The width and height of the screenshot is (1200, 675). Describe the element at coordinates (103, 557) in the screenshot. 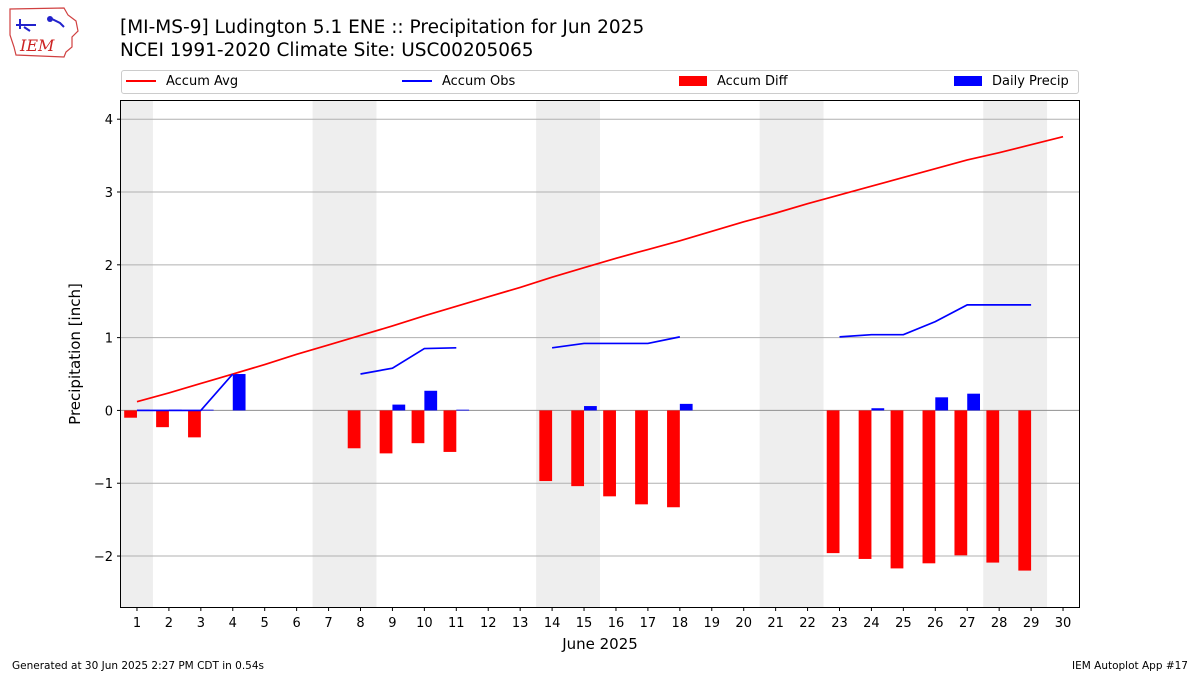

I see `y-tick-label: −2` at that location.